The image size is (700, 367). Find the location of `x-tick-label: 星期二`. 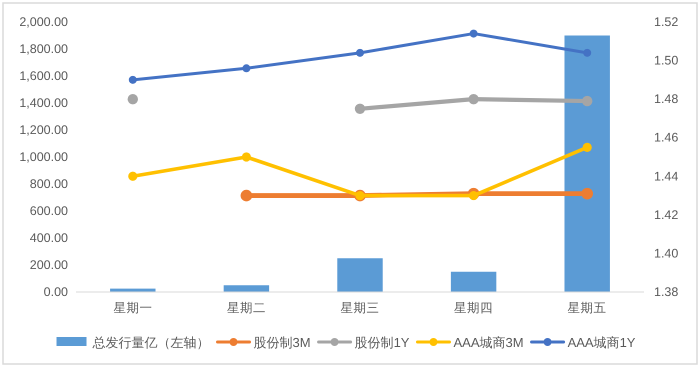

x-tick-label: 星期二 is located at coordinates (246, 308).